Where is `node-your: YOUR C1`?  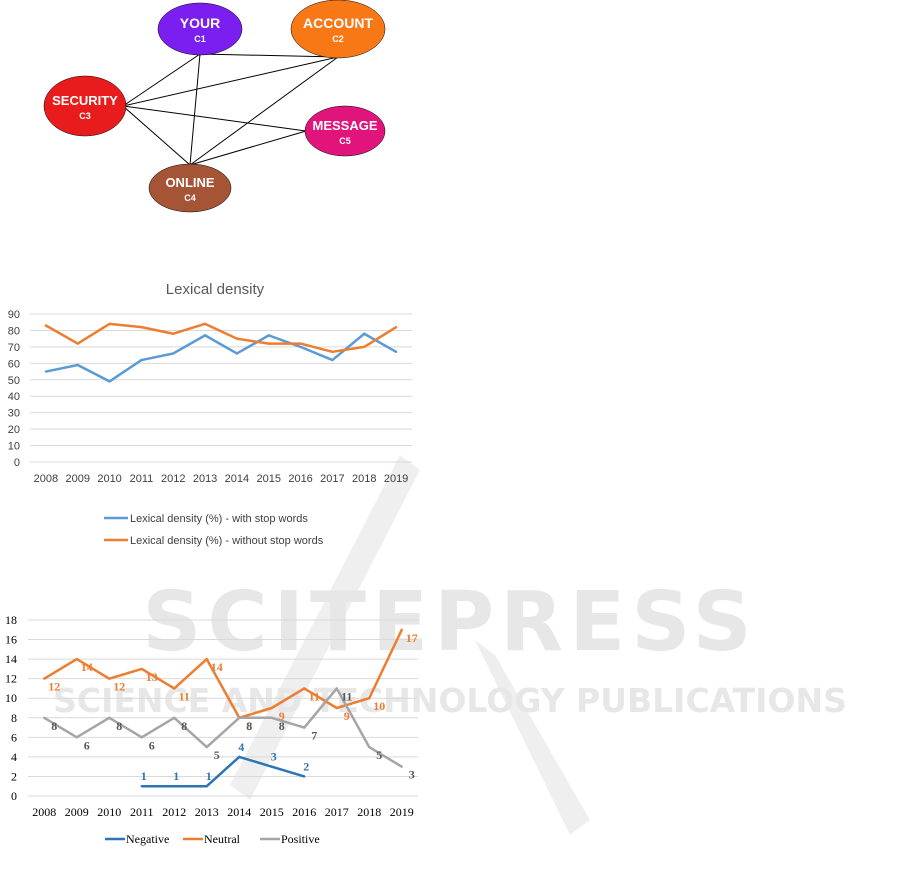
node-your: YOUR C1 is located at coordinates (200, 29).